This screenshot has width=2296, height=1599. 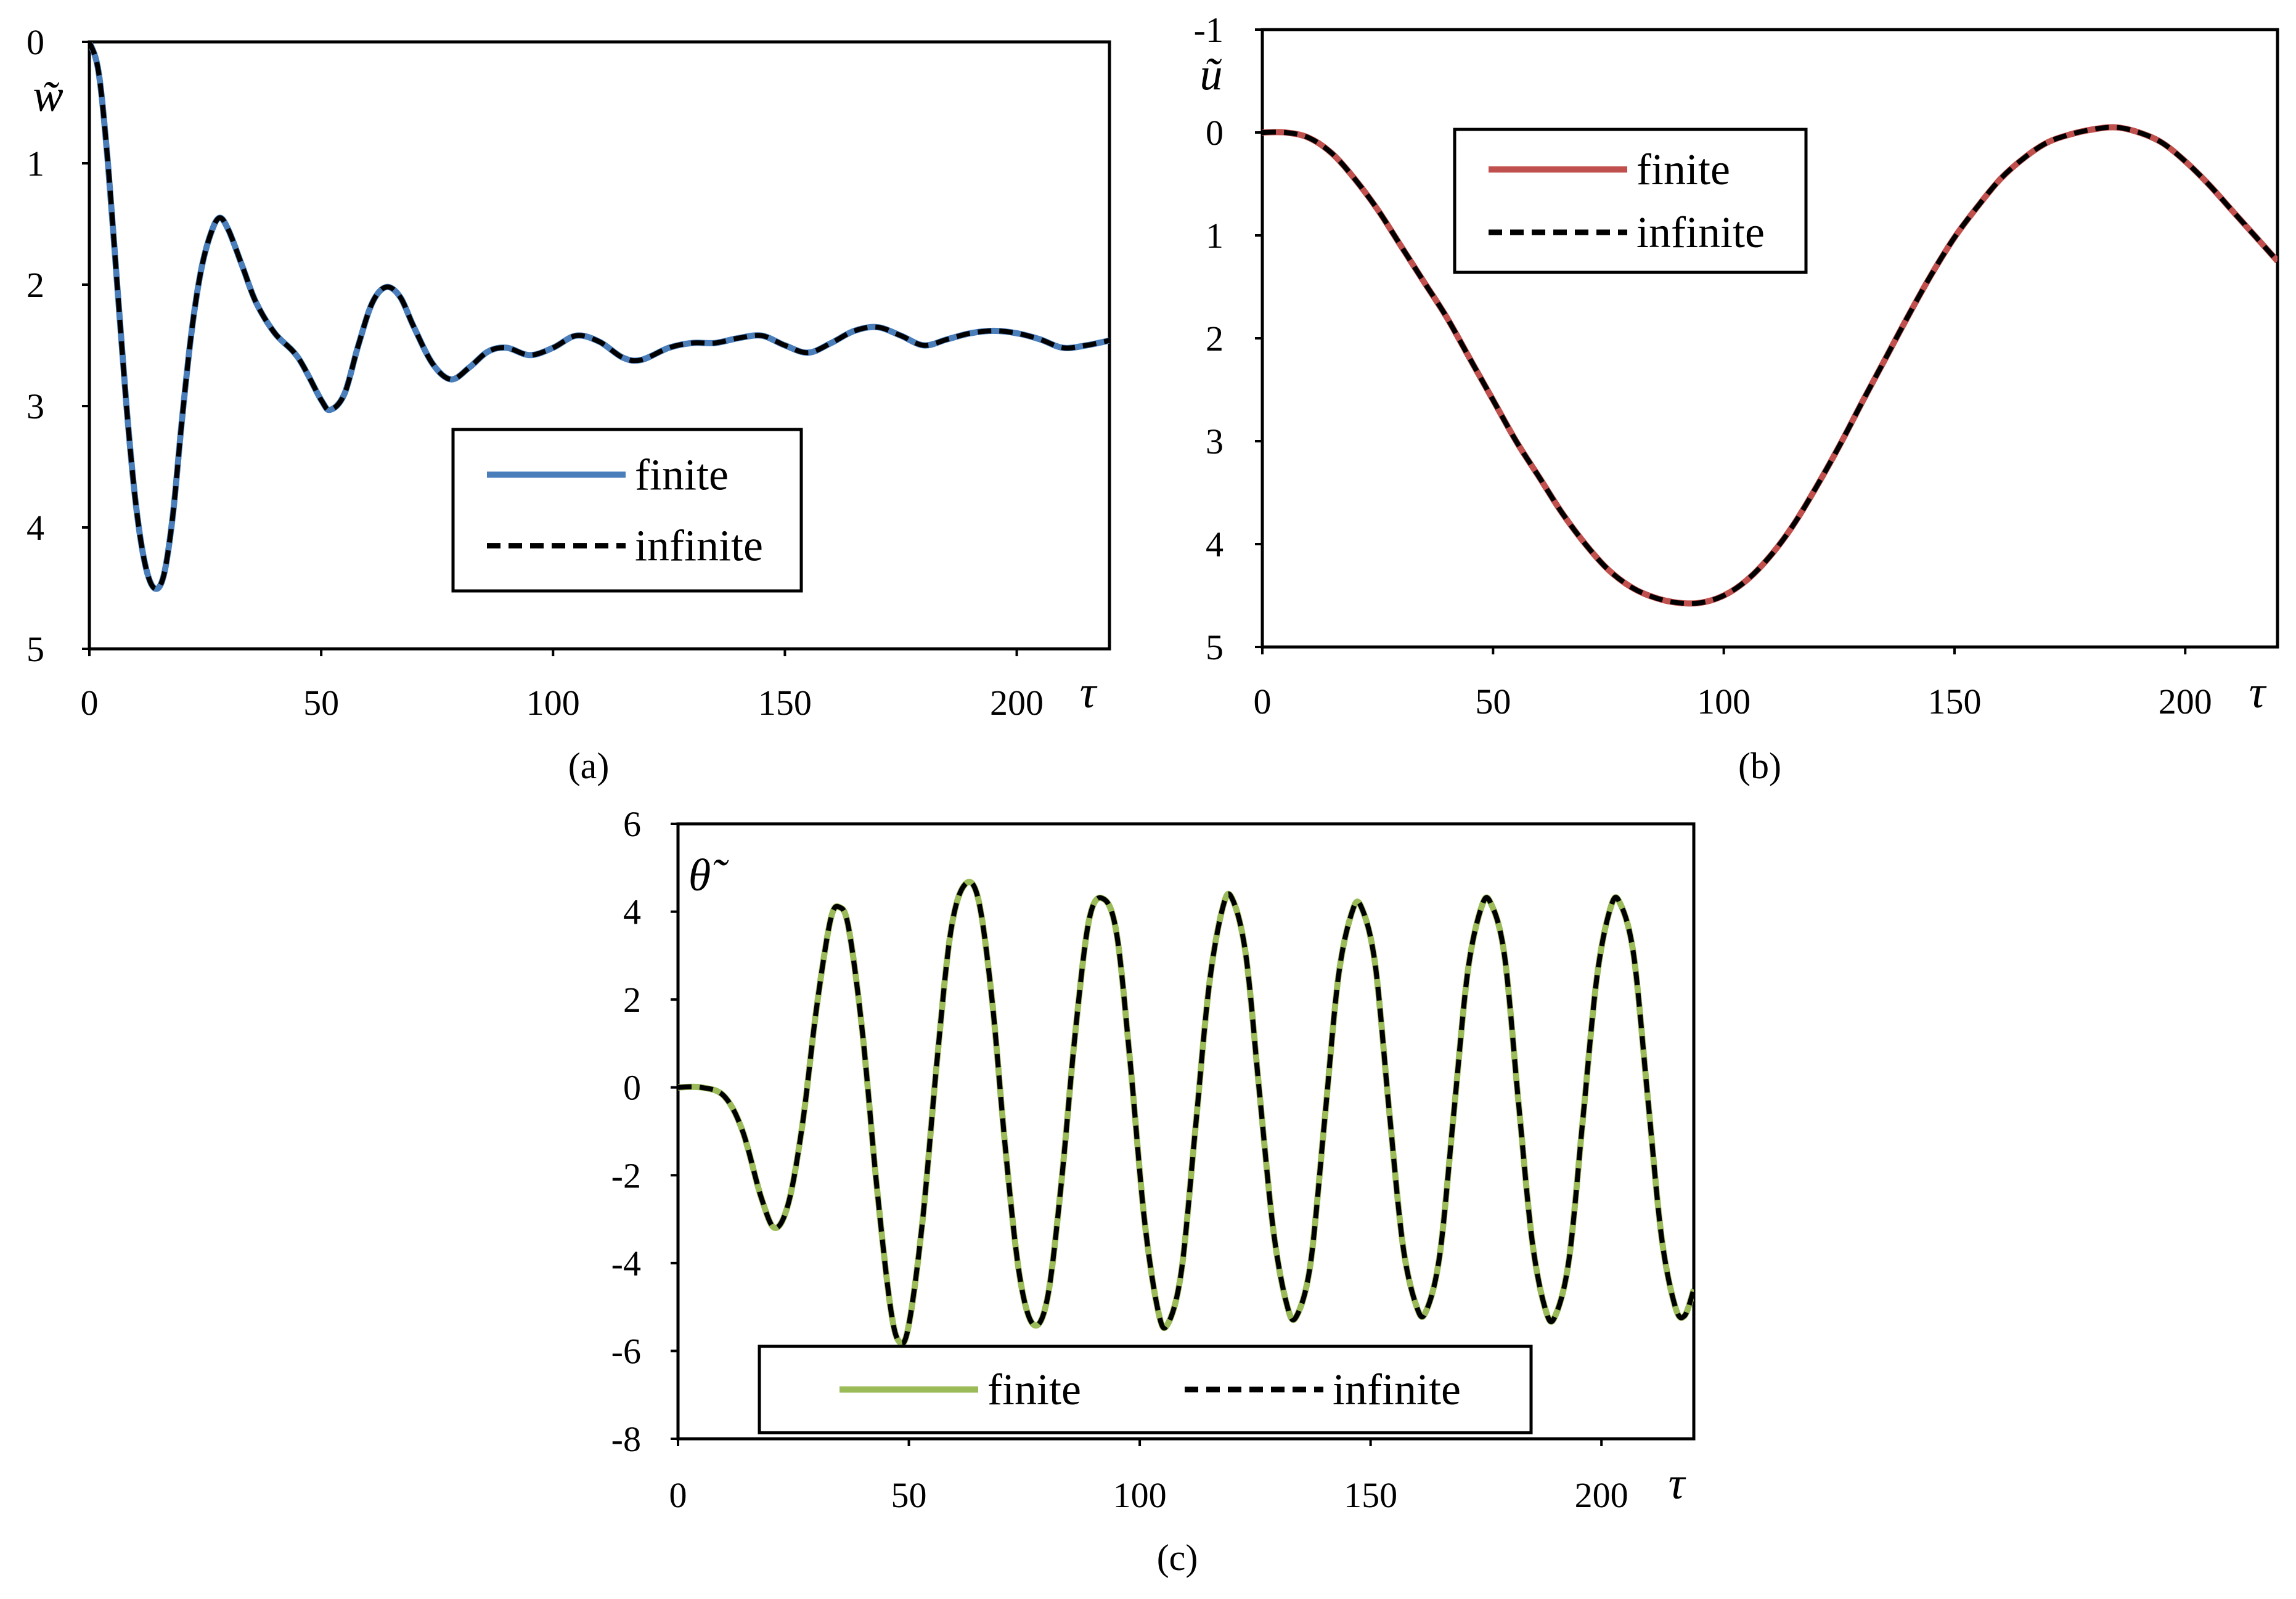 I want to click on y-tick-label: -8, so click(x=626, y=1439).